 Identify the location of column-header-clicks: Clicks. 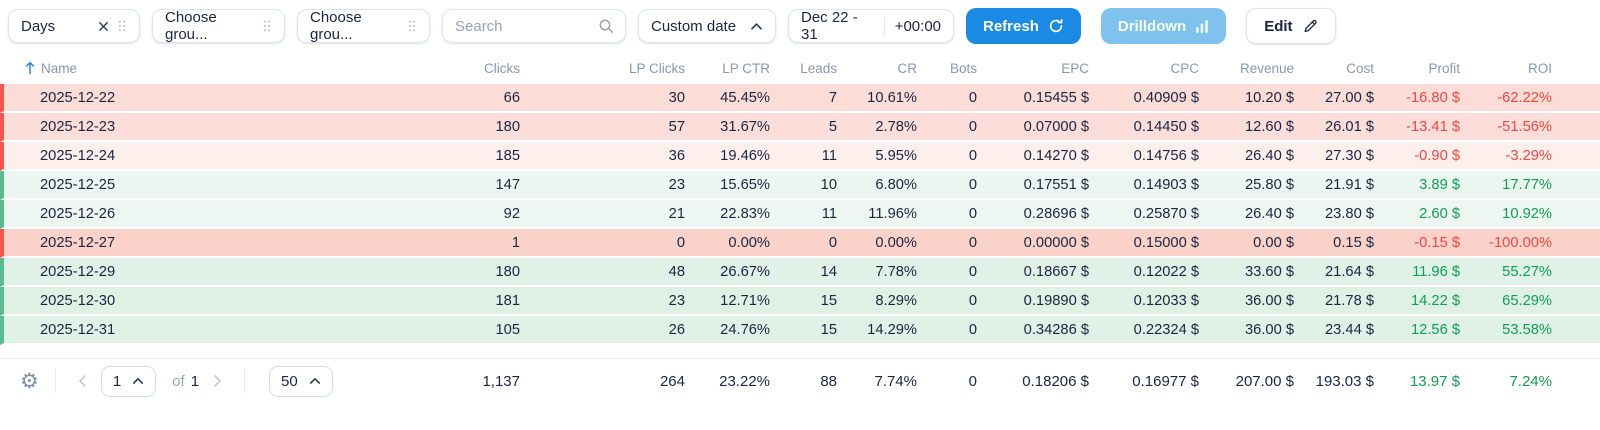
(502, 68).